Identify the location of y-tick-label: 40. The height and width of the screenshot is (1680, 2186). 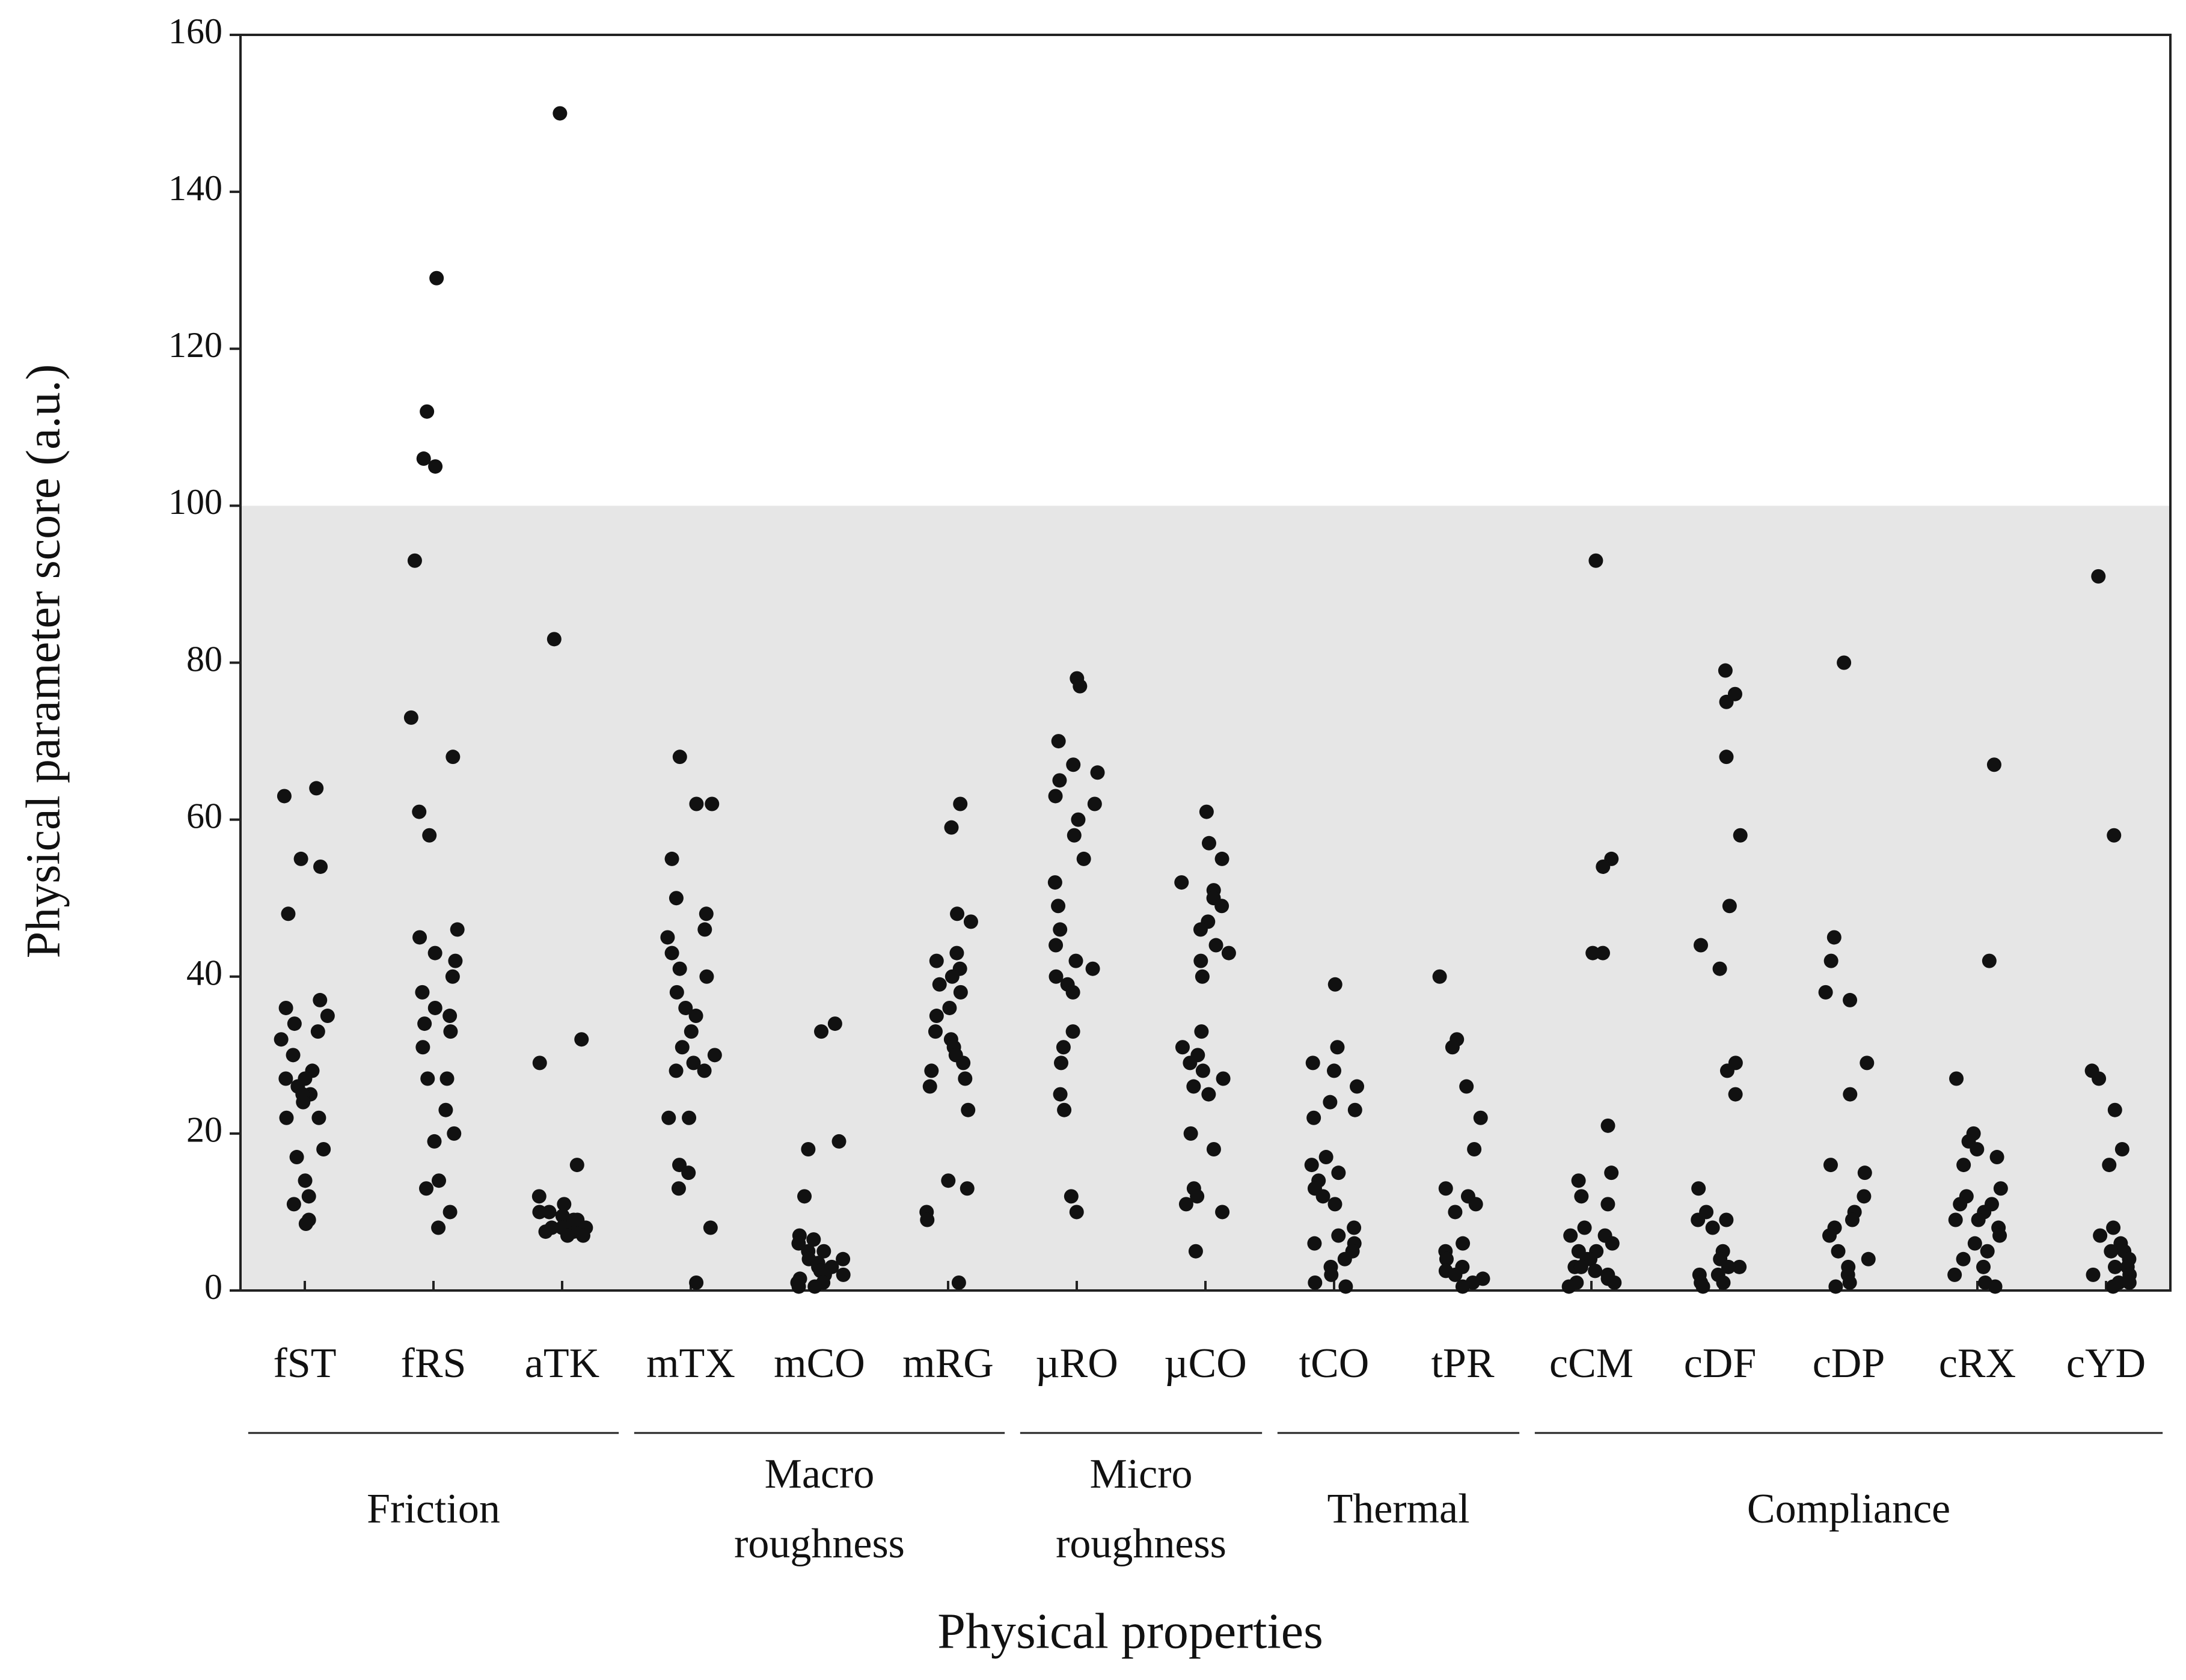
(204, 973).